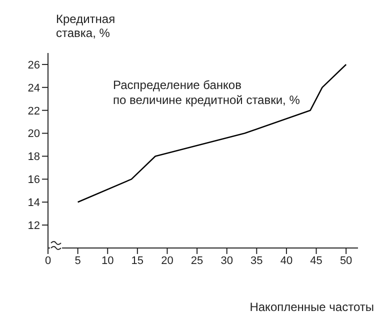  I want to click on y-tick-label: 20, so click(34, 134).